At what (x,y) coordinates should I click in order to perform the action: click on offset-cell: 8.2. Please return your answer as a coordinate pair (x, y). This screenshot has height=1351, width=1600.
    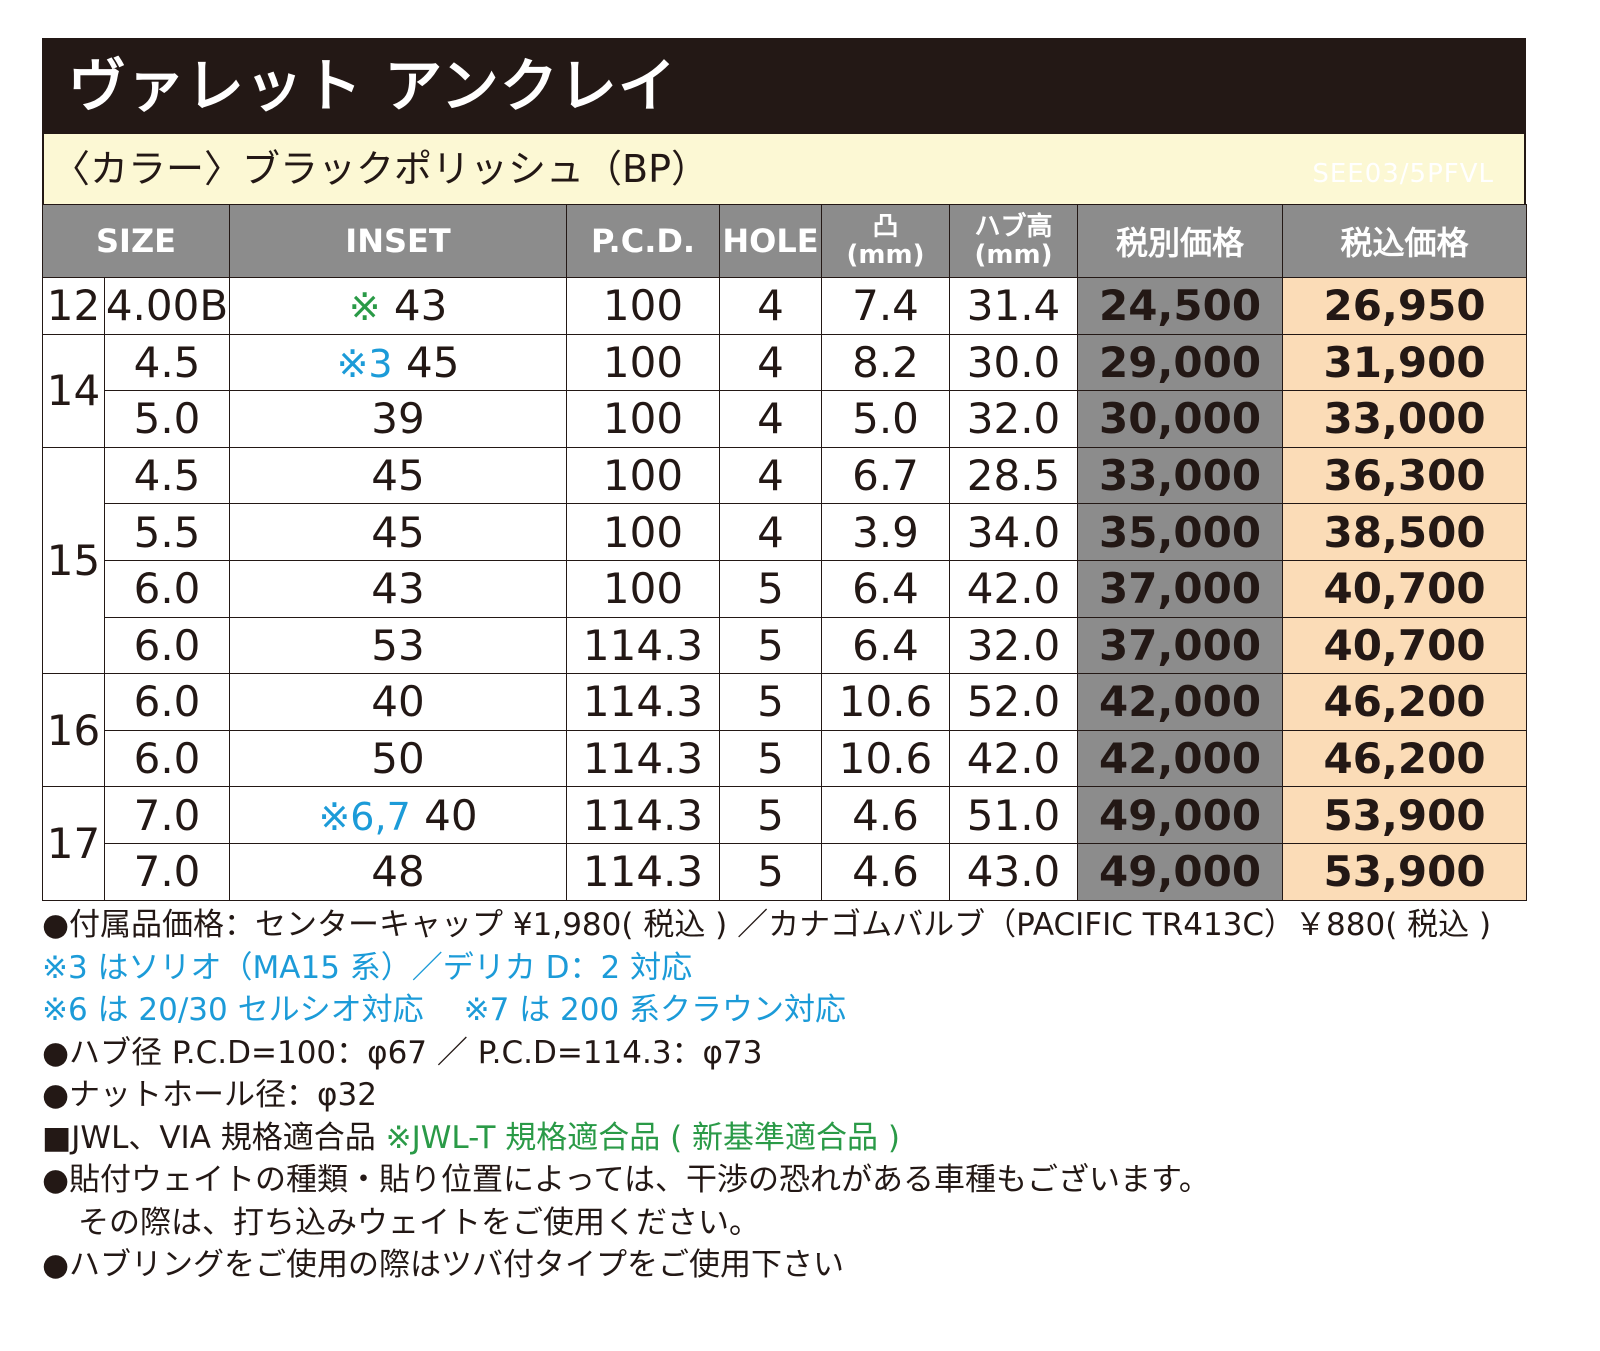
    Looking at the image, I should click on (886, 362).